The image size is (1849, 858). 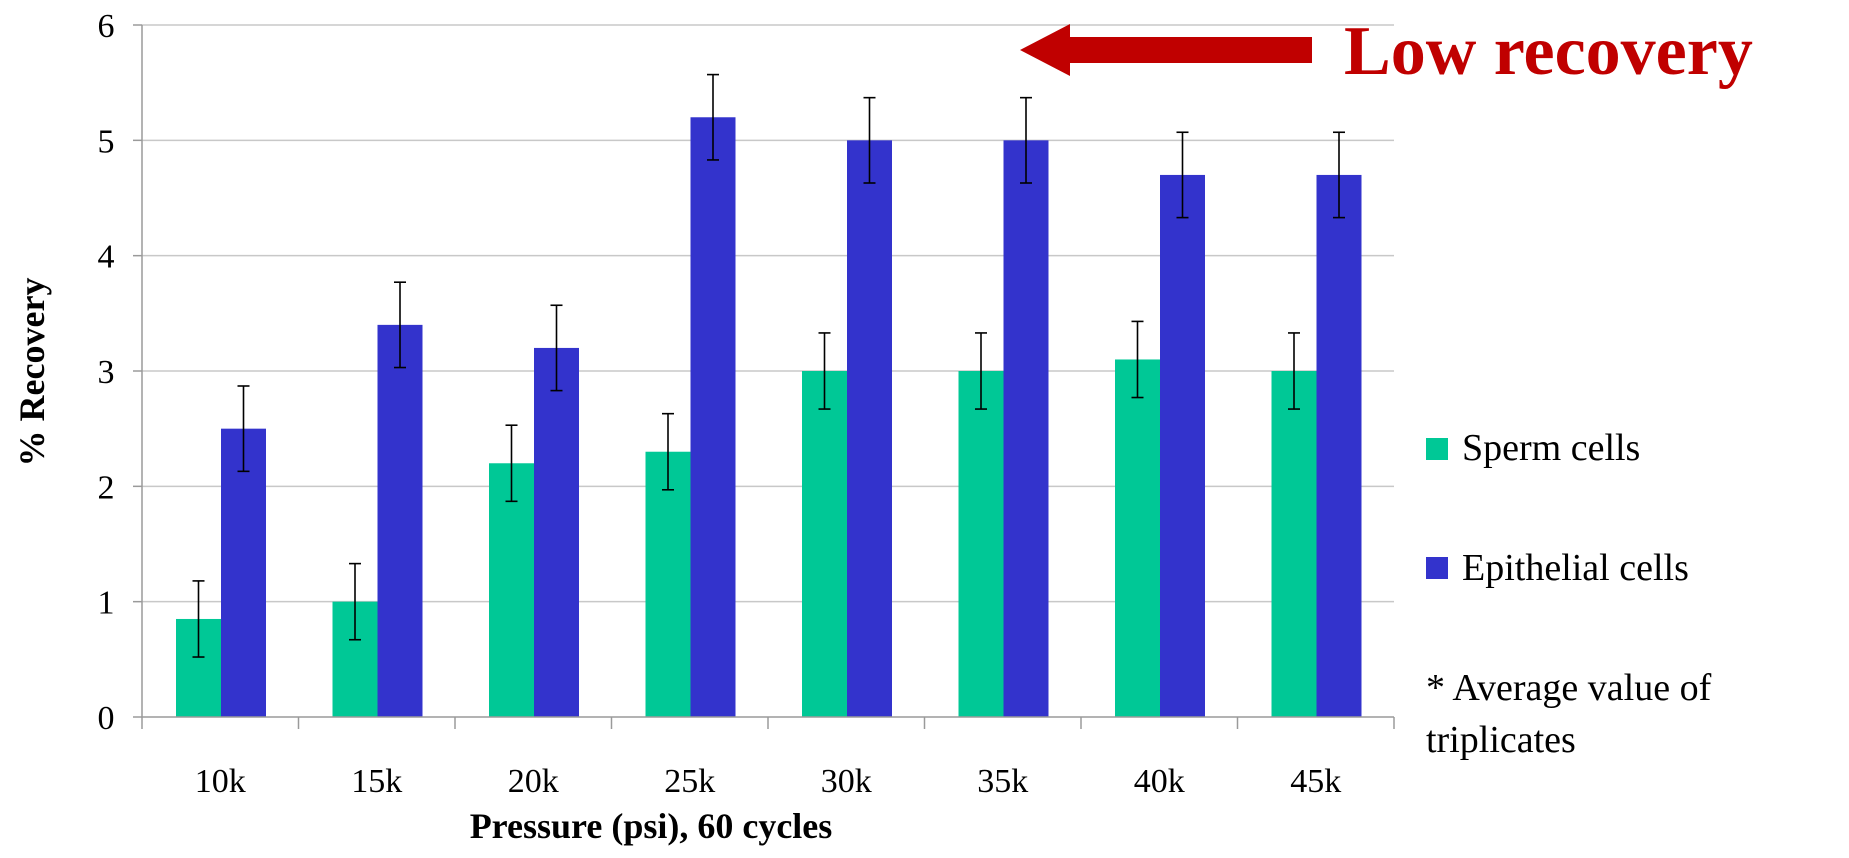 What do you see at coordinates (511, 590) in the screenshot?
I see `bar-sperm-cells-20k` at bounding box center [511, 590].